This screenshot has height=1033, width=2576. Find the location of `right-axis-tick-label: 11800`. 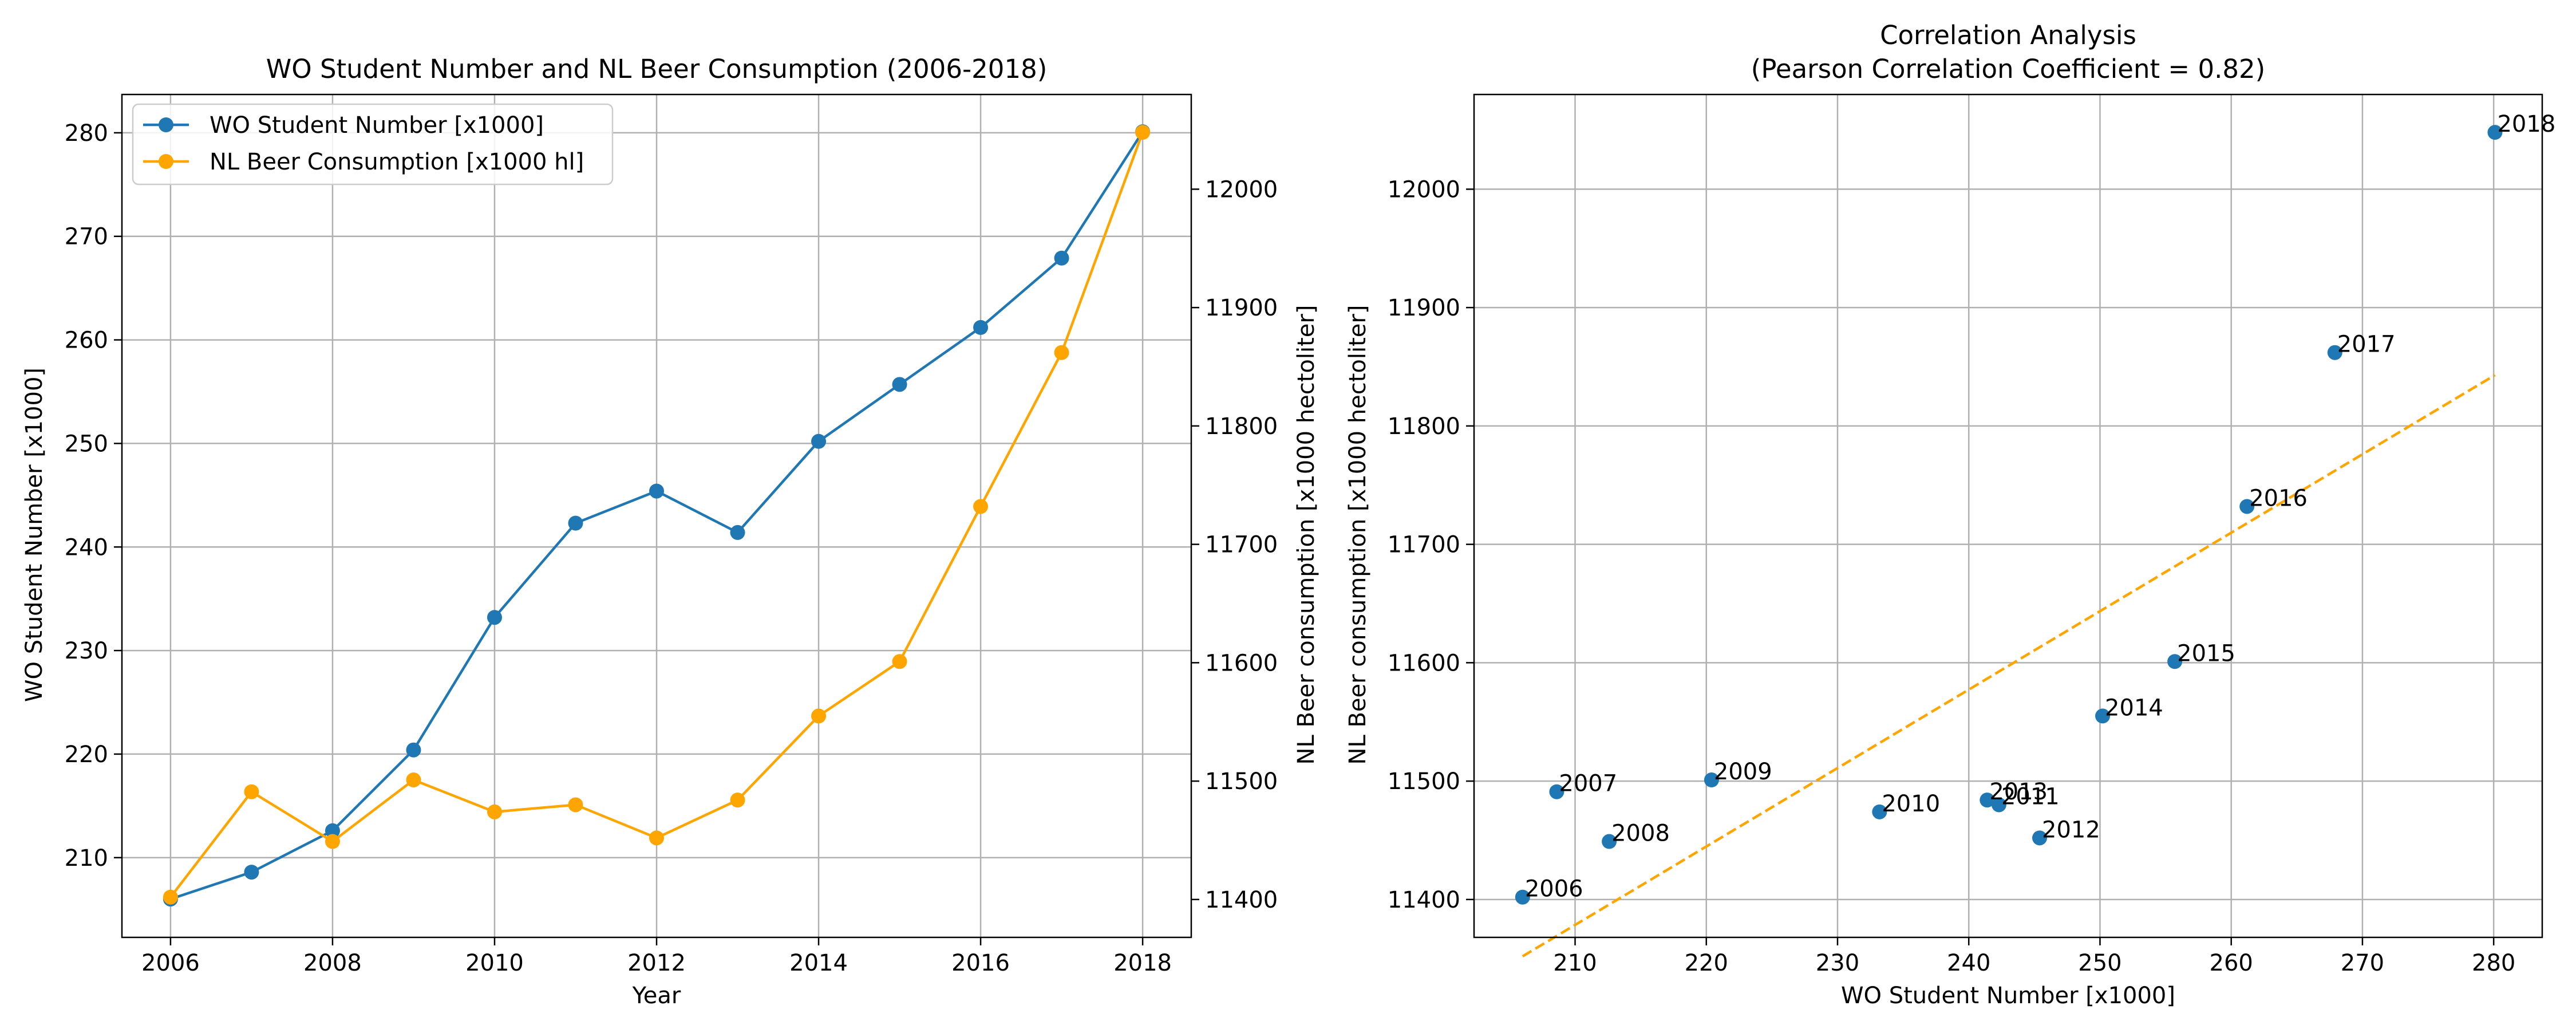

right-axis-tick-label: 11800 is located at coordinates (1241, 426).